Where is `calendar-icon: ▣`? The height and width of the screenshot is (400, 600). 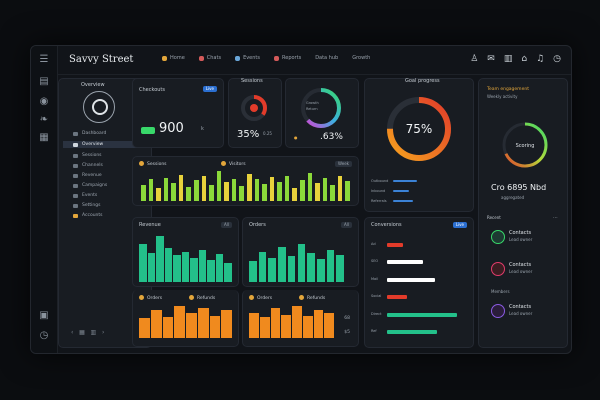
calendar-icon: ▣ is located at coordinates (44, 315).